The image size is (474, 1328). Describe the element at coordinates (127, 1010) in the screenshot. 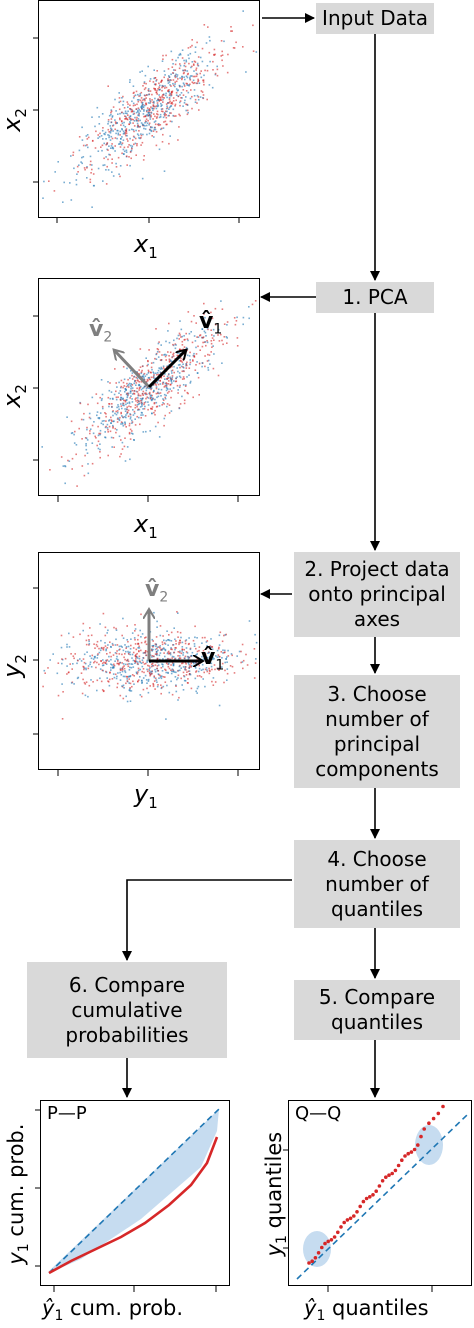

I see `box-compare-cumulative-probabilities: 6. Compare cumulative probabilities` at that location.